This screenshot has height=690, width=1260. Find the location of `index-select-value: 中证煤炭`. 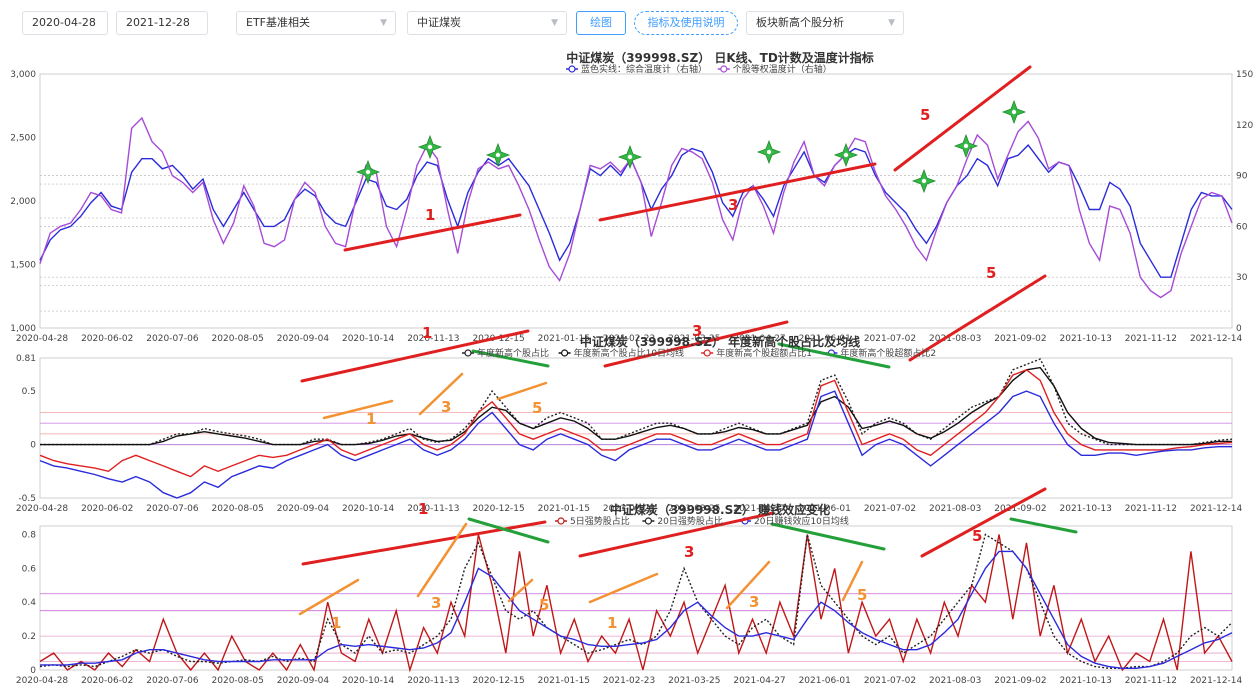

index-select-value: 中证煤炭 is located at coordinates (439, 22).